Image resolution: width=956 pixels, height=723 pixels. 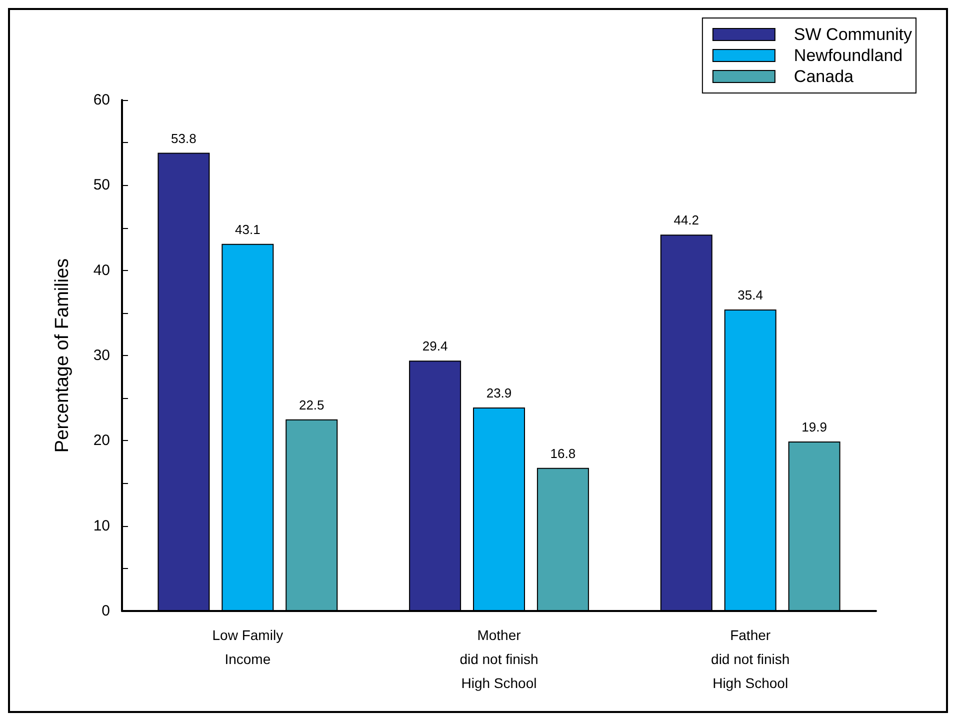 I want to click on data-label: 29.4, so click(x=435, y=346).